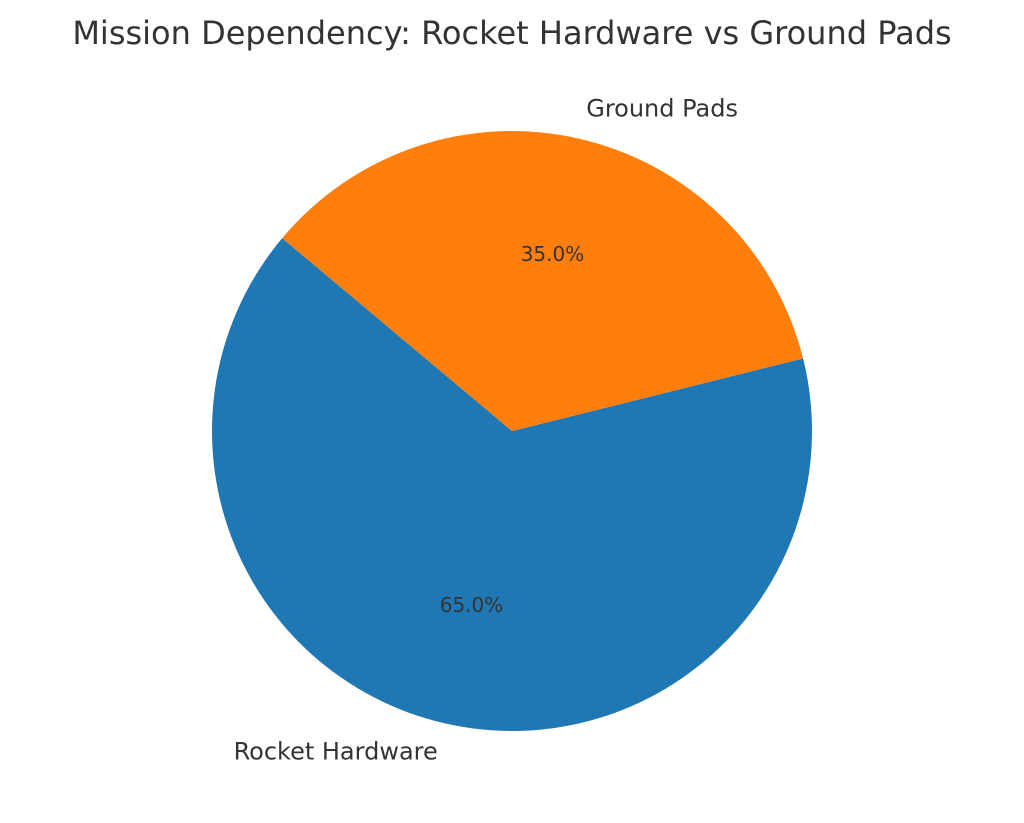  Describe the element at coordinates (472, 605) in the screenshot. I see `pie-percent-label-rocket-hardware: 65.0%` at that location.